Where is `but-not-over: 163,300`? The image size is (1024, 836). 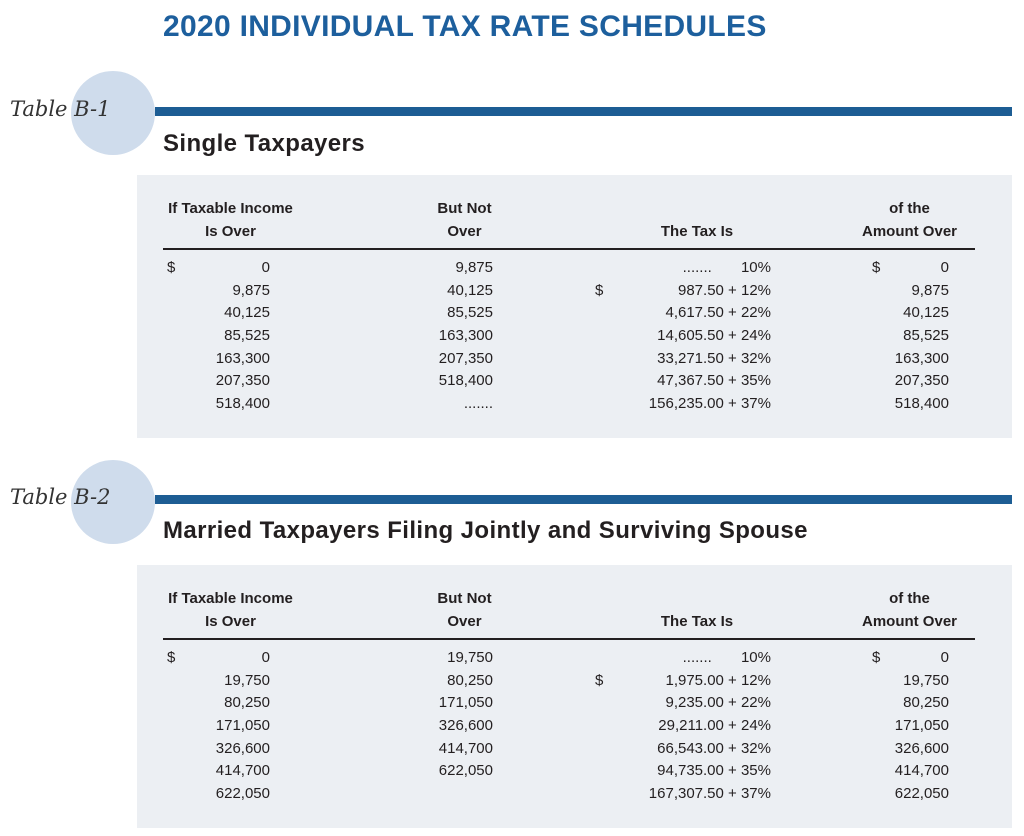
but-not-over: 163,300 is located at coordinates (465, 336).